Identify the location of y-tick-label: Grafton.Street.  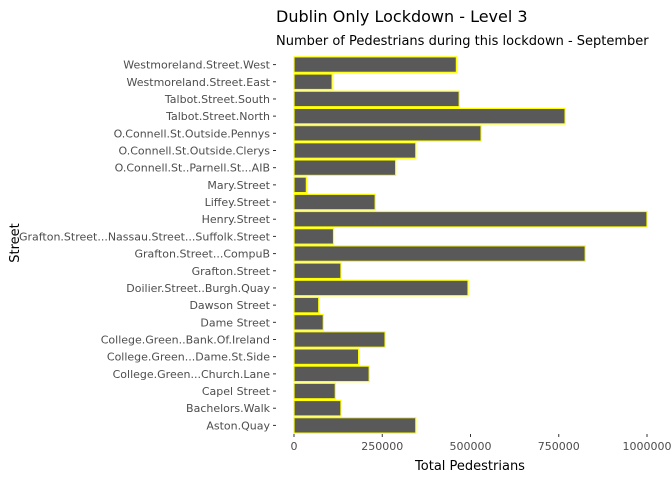
(231, 271).